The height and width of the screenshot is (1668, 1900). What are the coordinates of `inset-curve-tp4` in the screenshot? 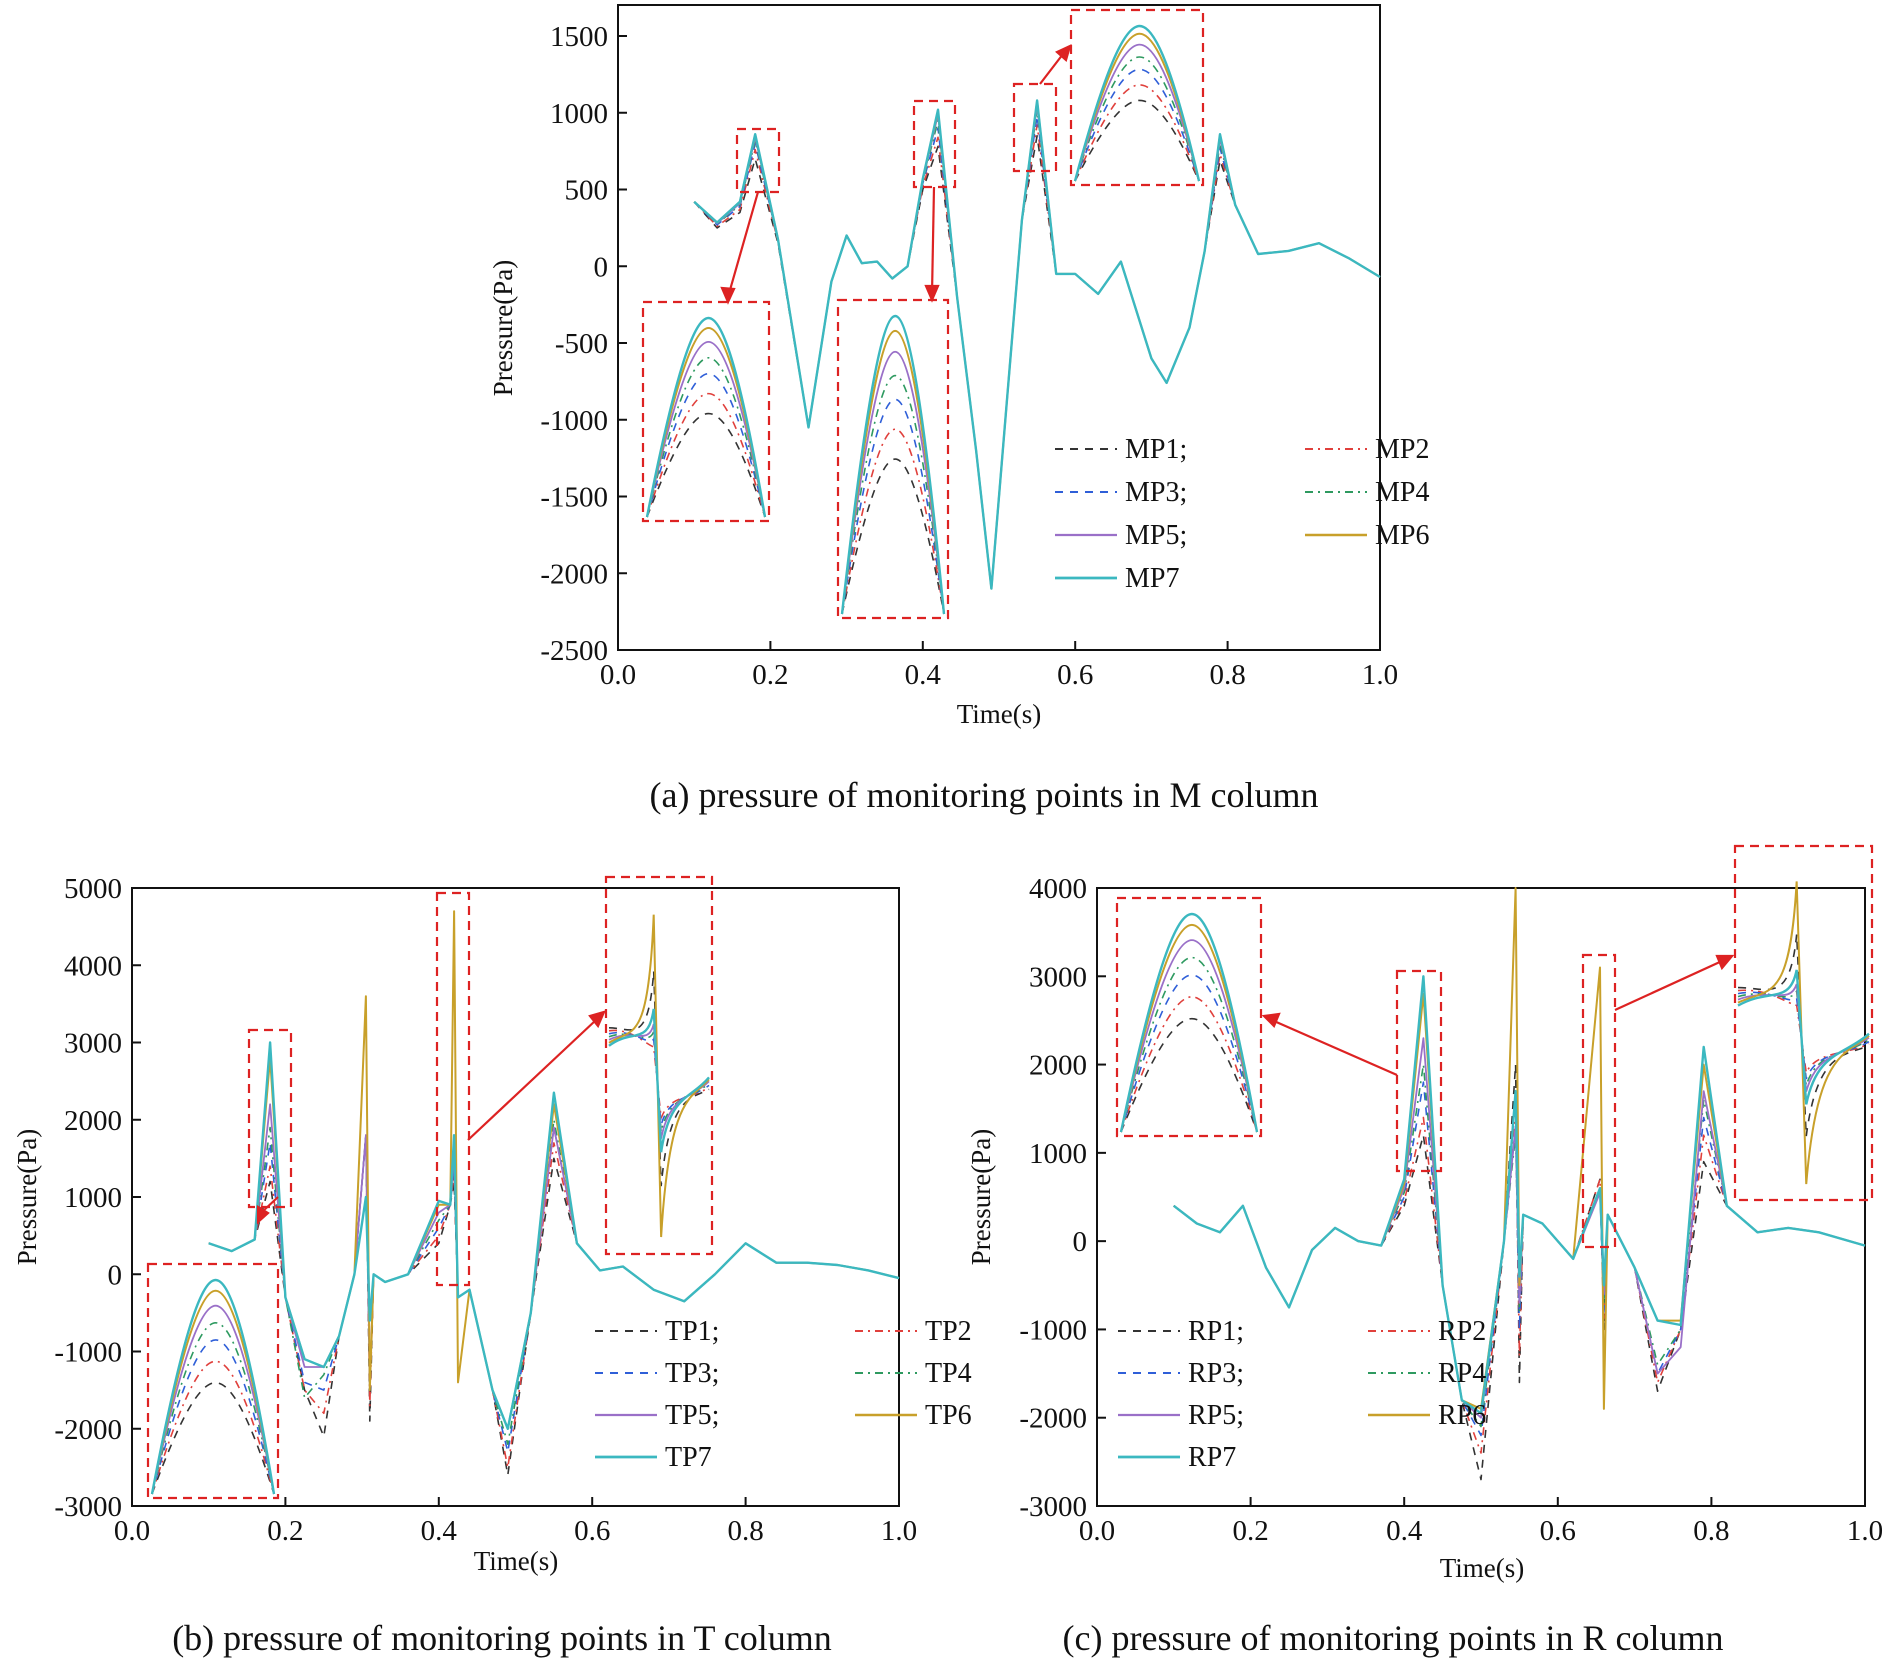 It's located at (213, 1408).